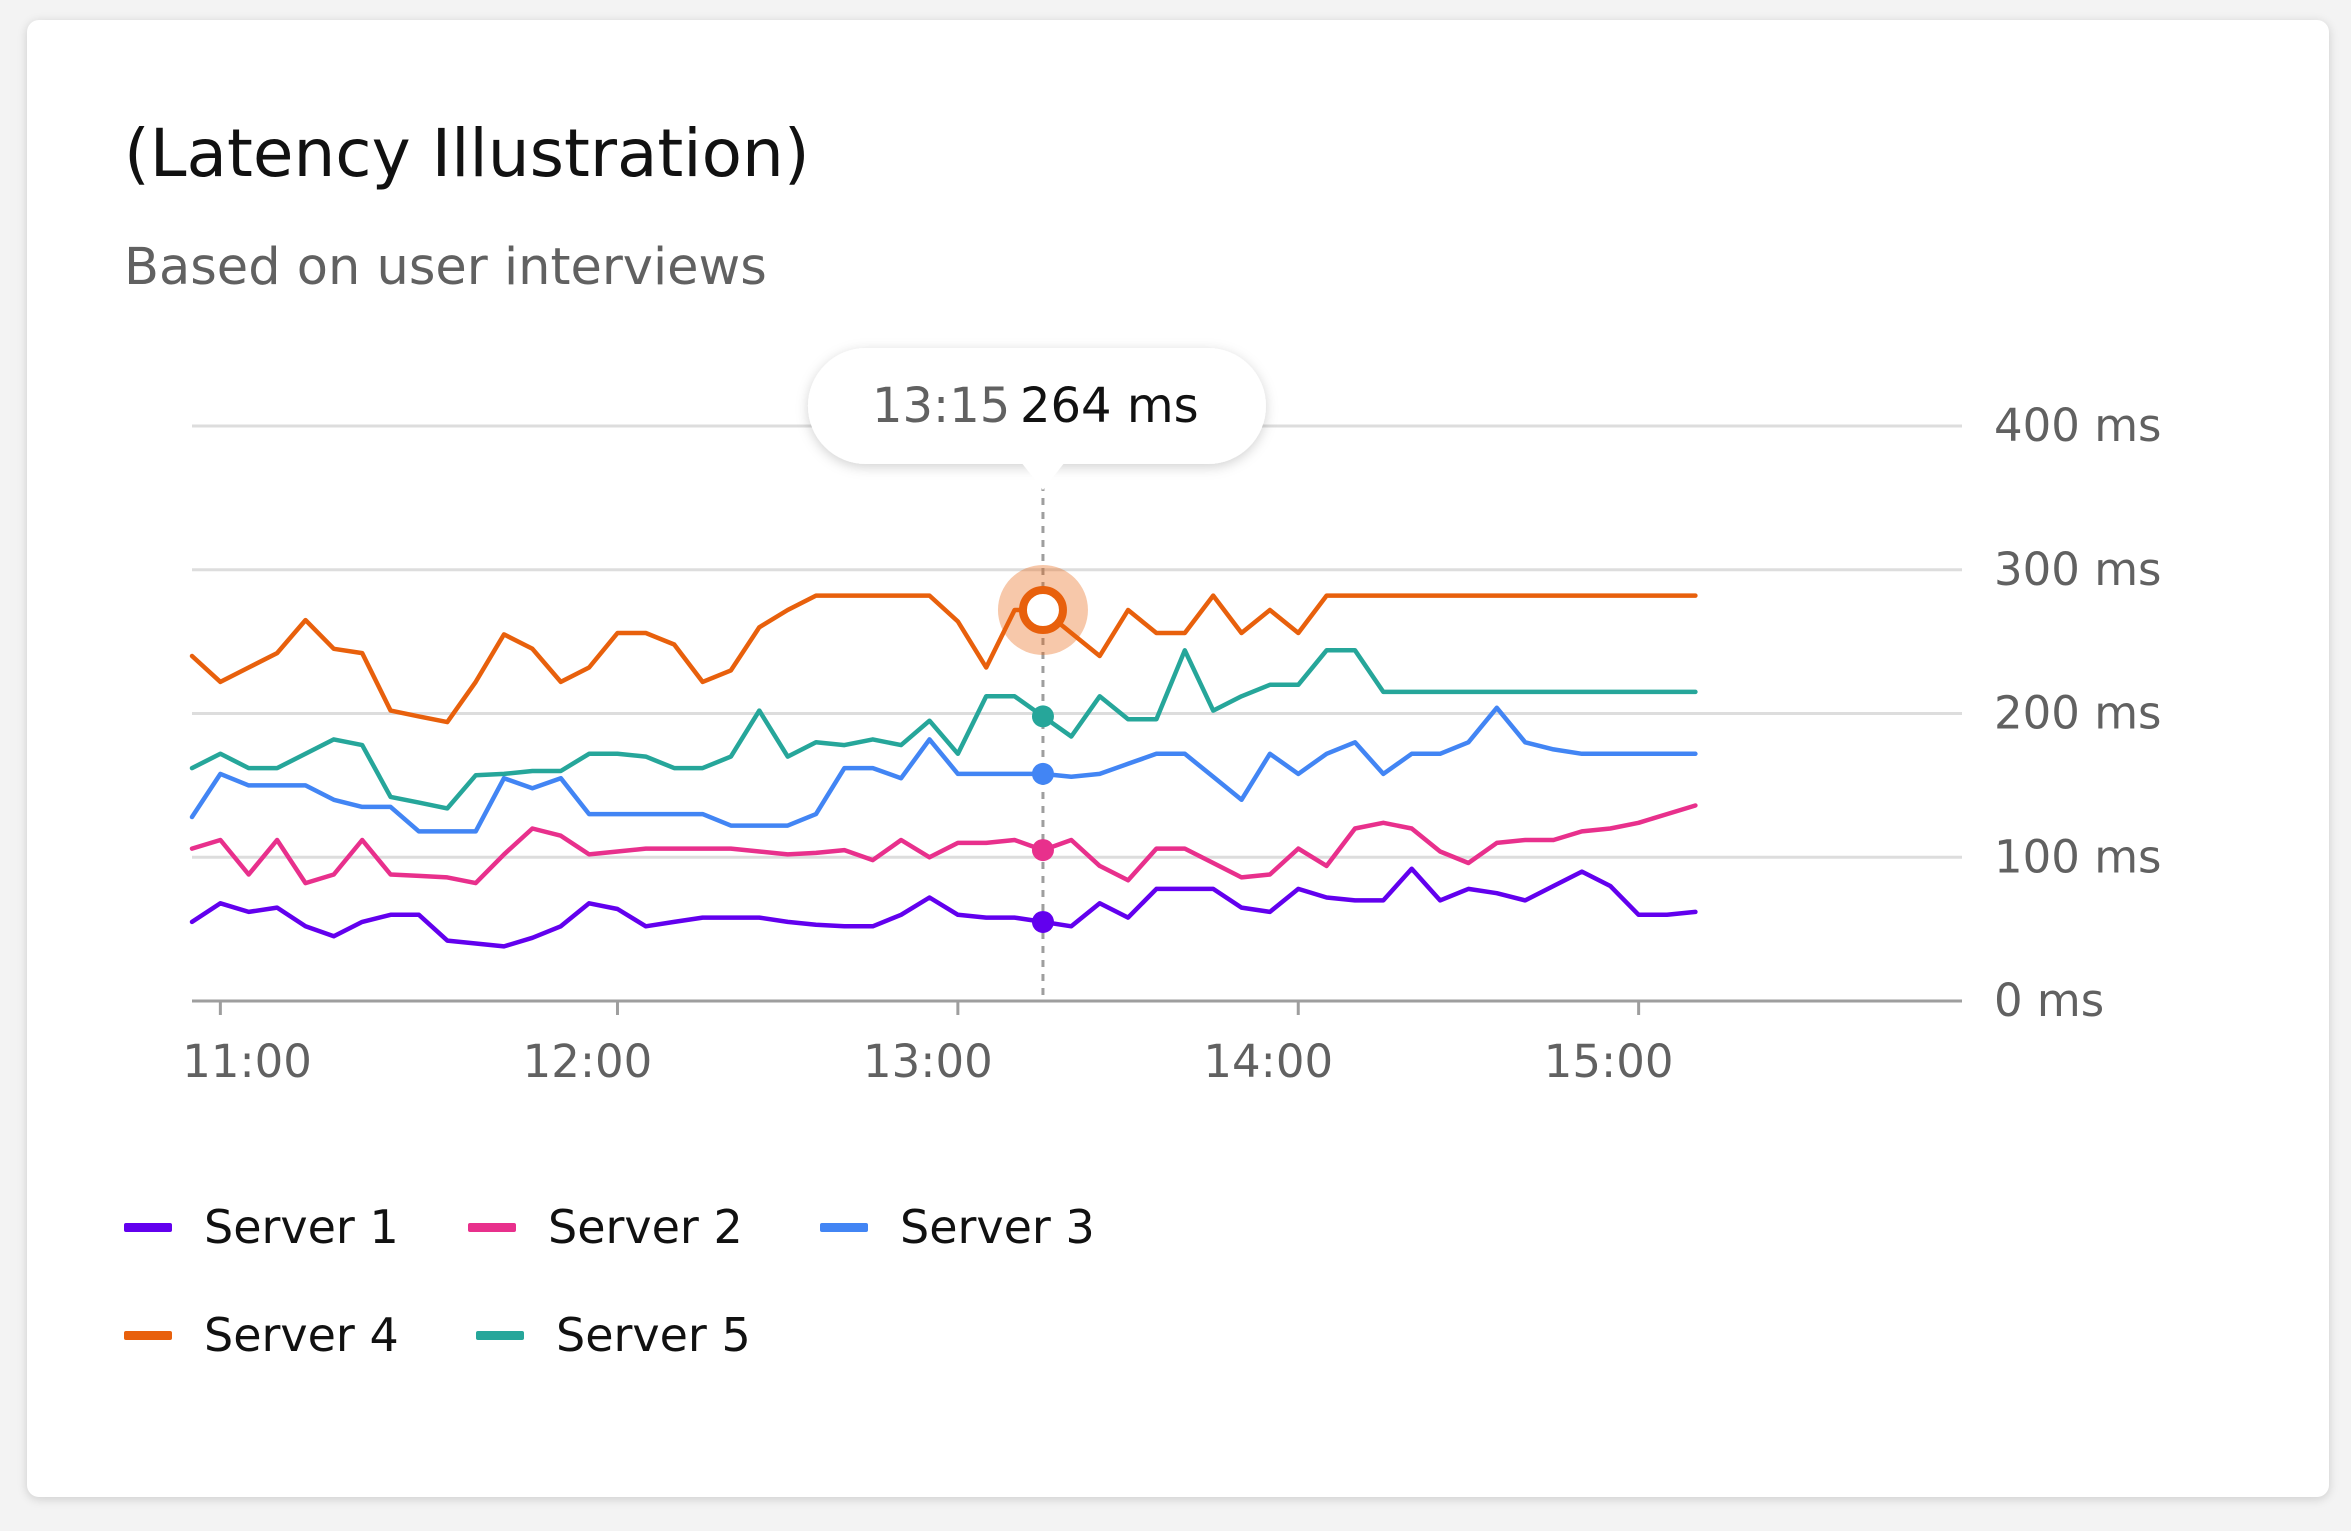 The image size is (2351, 1531). Describe the element at coordinates (247, 1061) in the screenshot. I see `x-tick-label: 11:00` at that location.